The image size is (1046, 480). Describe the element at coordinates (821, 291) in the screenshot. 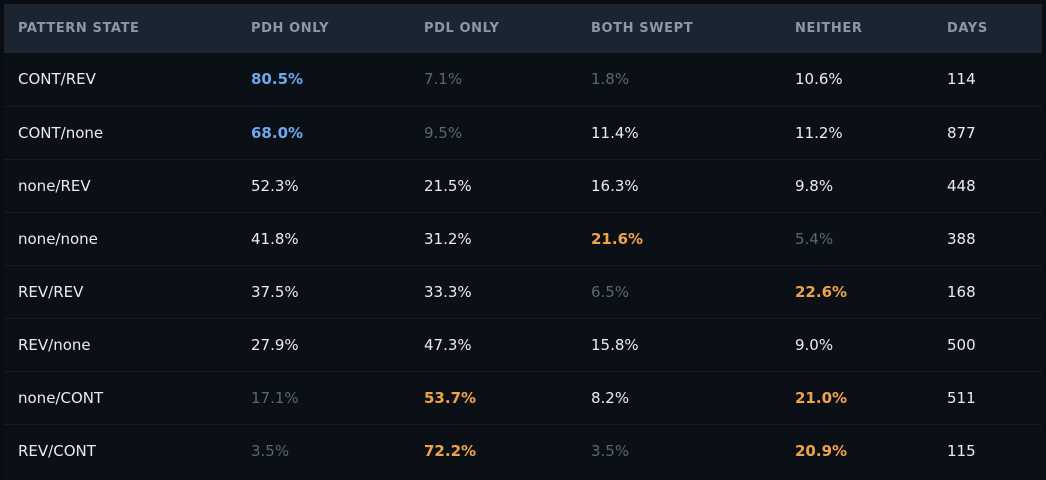

I see `cell-neither: 22.6%` at that location.